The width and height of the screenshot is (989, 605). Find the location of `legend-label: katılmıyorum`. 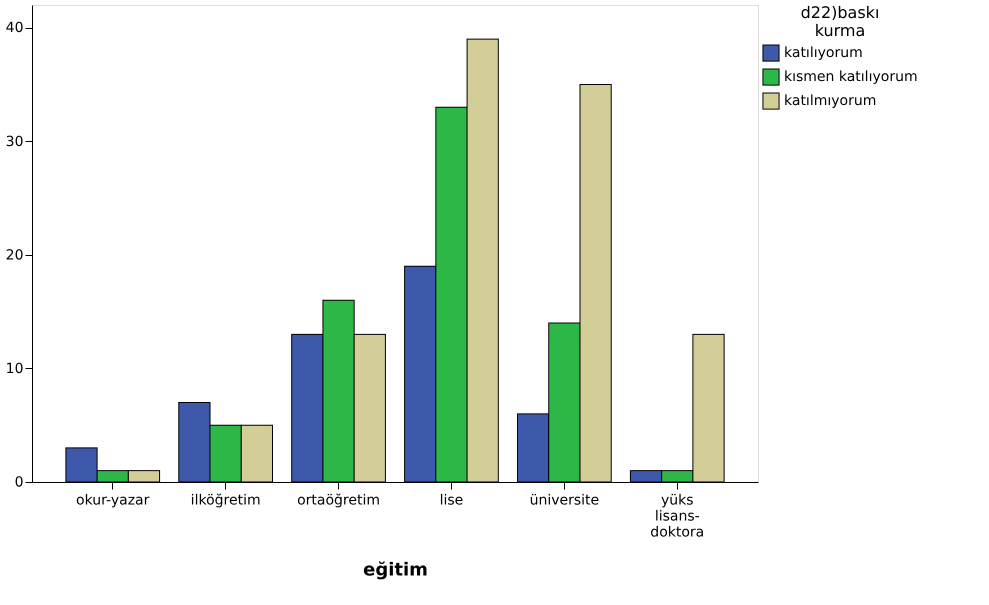

legend-label: katılmıyorum is located at coordinates (830, 101).